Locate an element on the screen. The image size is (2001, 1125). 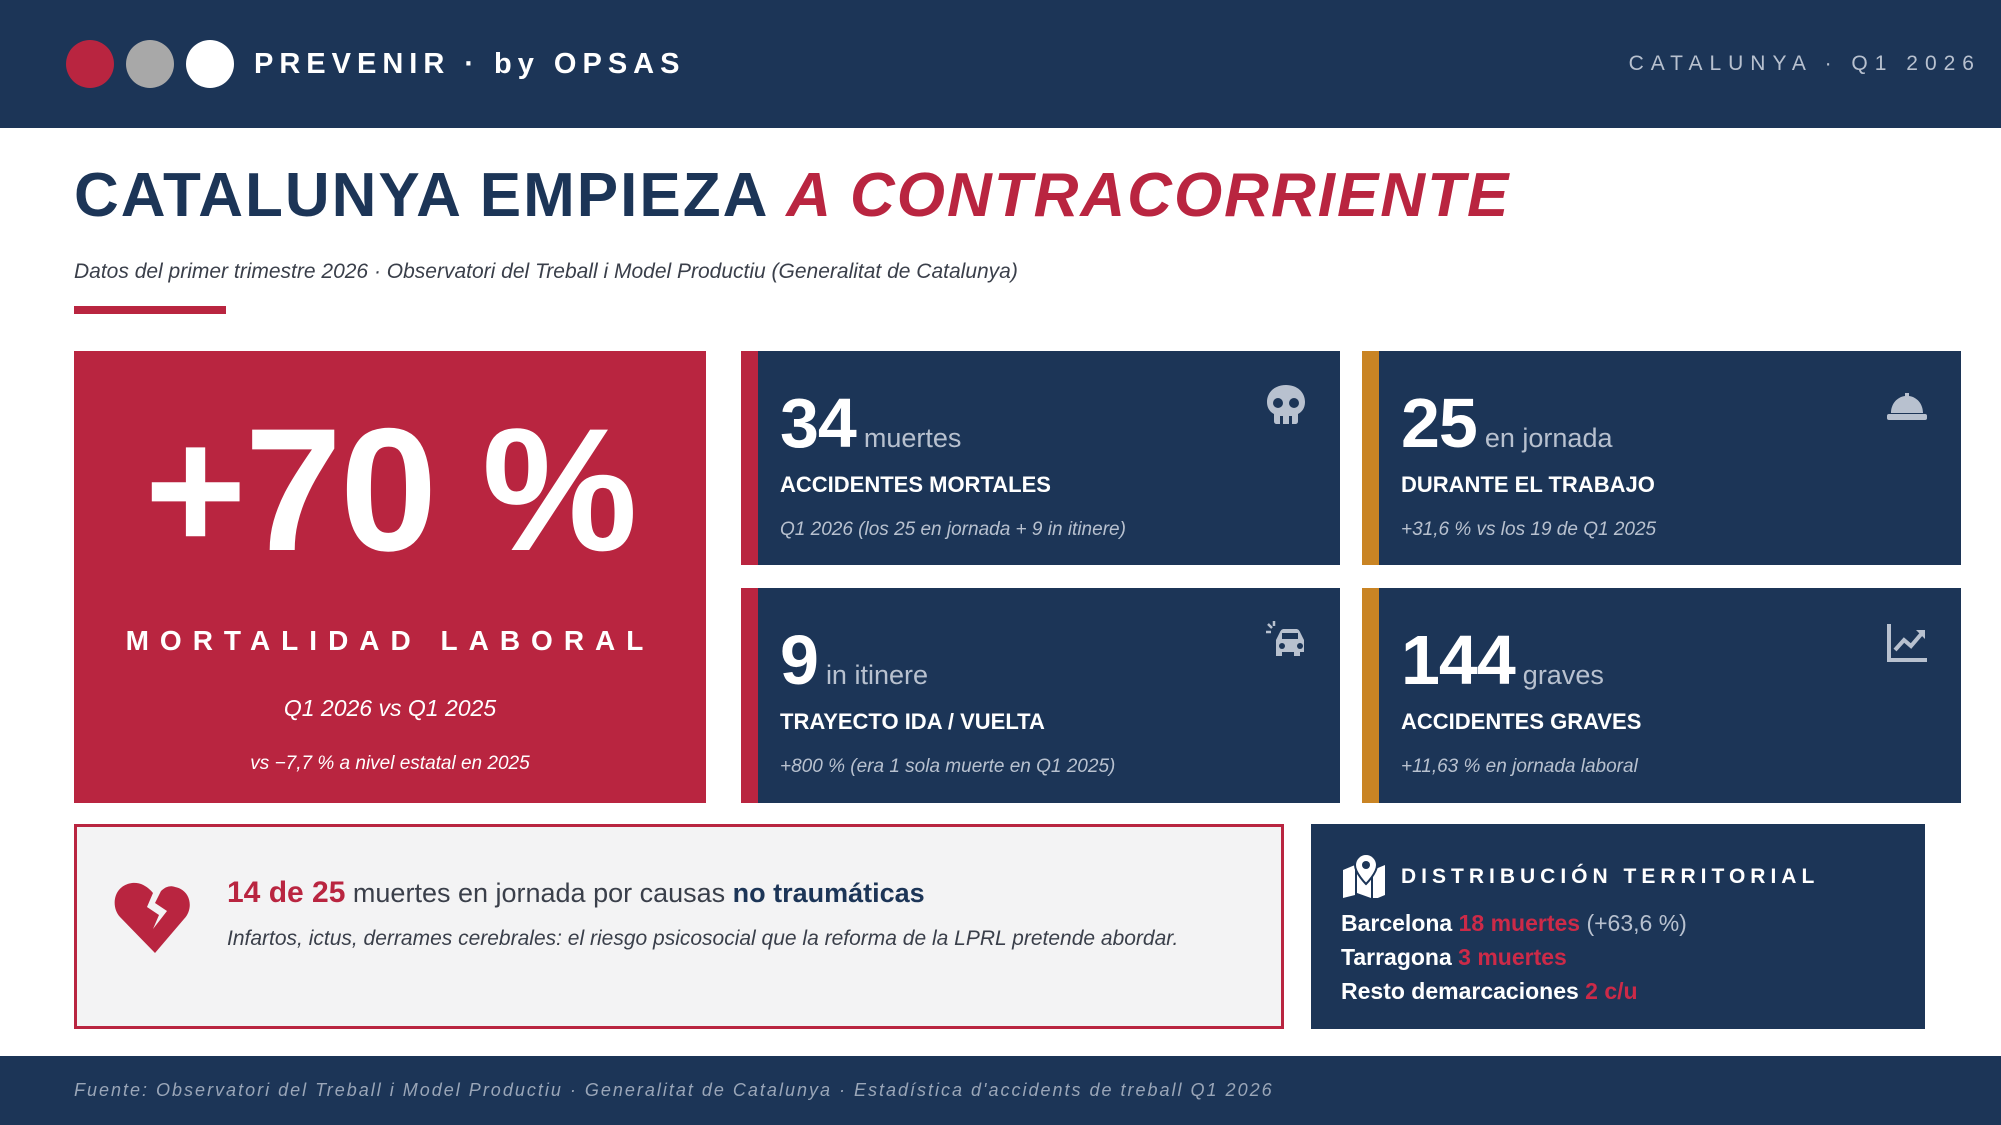
card-unit: muertes is located at coordinates (912, 438).